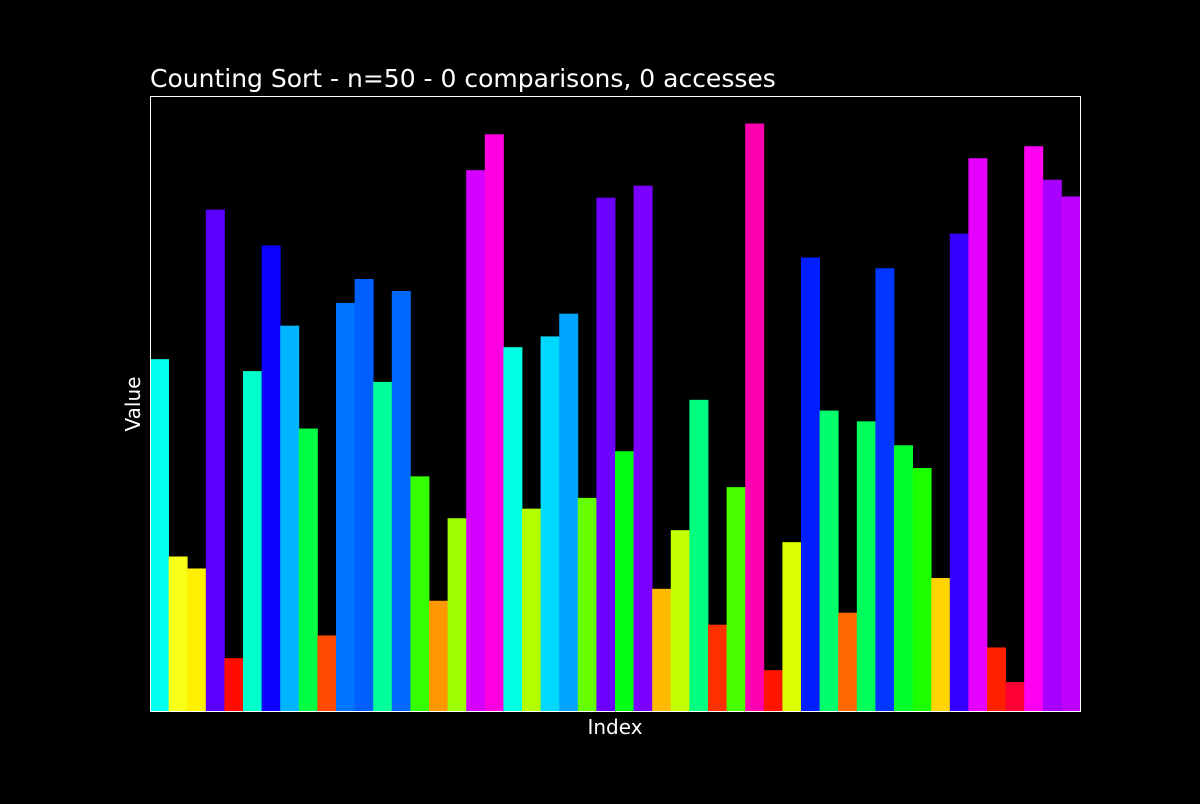 The width and height of the screenshot is (1200, 804). Describe the element at coordinates (133, 404) in the screenshot. I see `y-axis-label: Value` at that location.